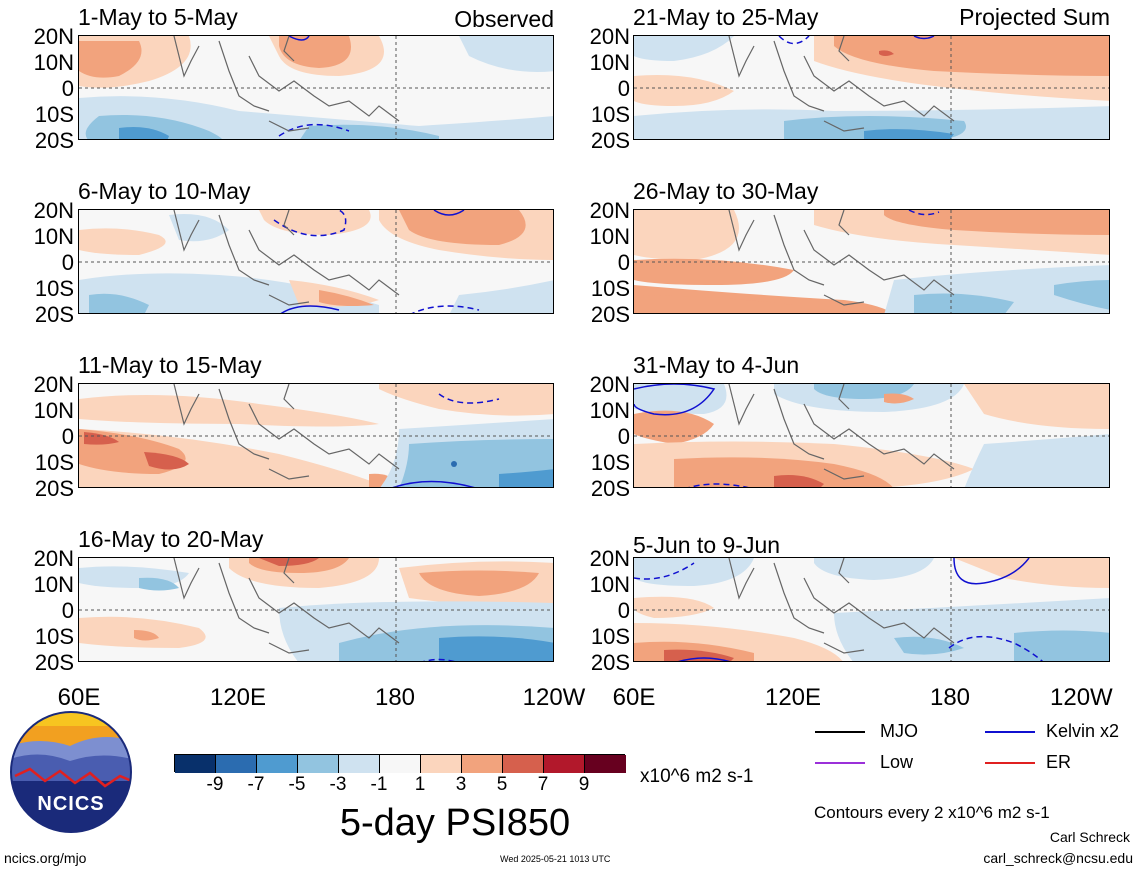 Image resolution: width=1135 pixels, height=872 pixels. I want to click on main-title: 5-day PSI850, so click(455, 823).